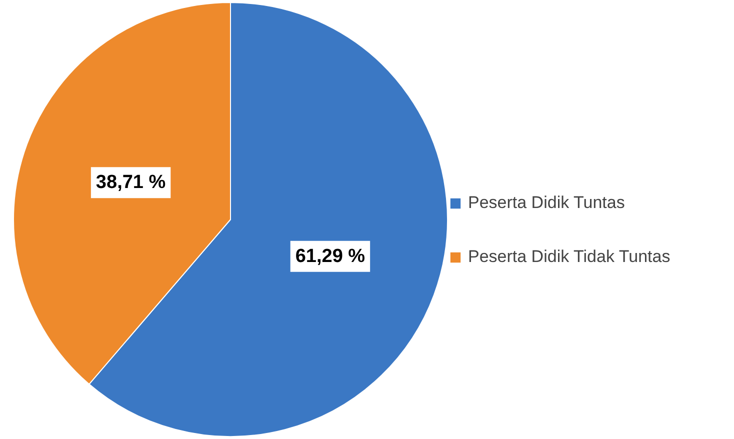 Image resolution: width=734 pixels, height=439 pixels. What do you see at coordinates (546, 203) in the screenshot?
I see `legend-label: Peserta Didik Tuntas` at bounding box center [546, 203].